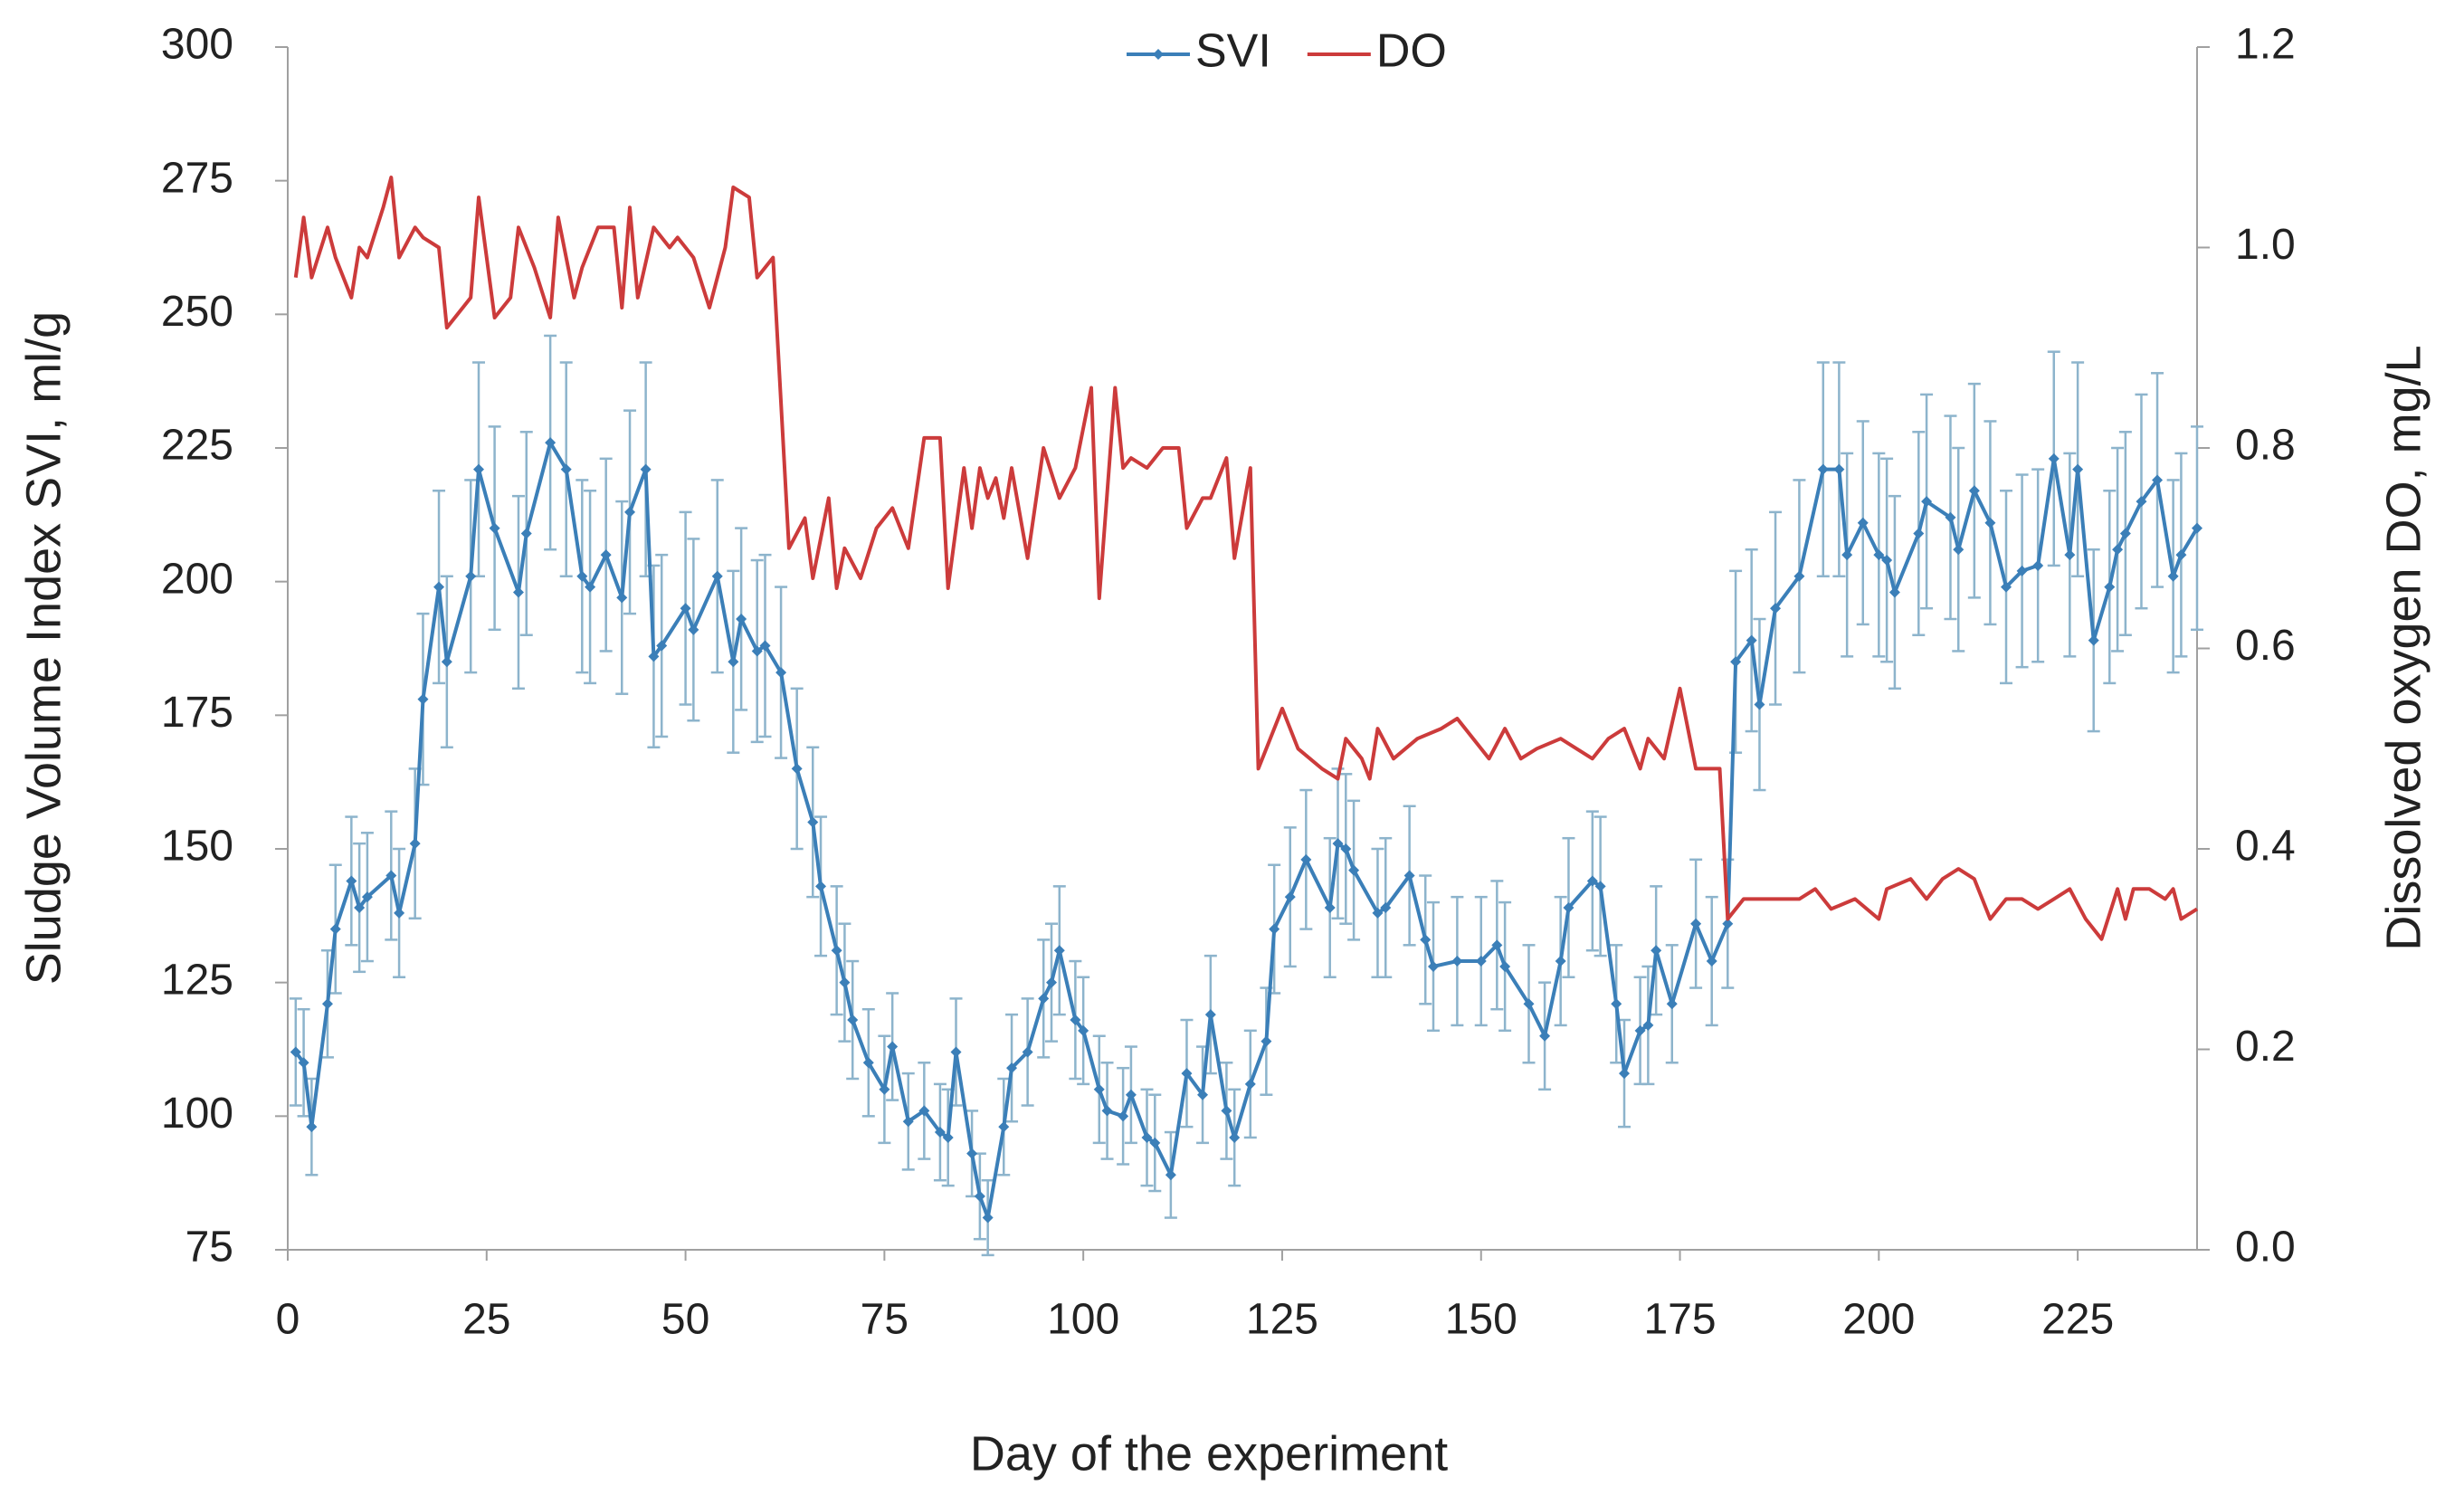 This screenshot has width=2464, height=1505. I want to click on y-tick-label: 225, so click(197, 446).